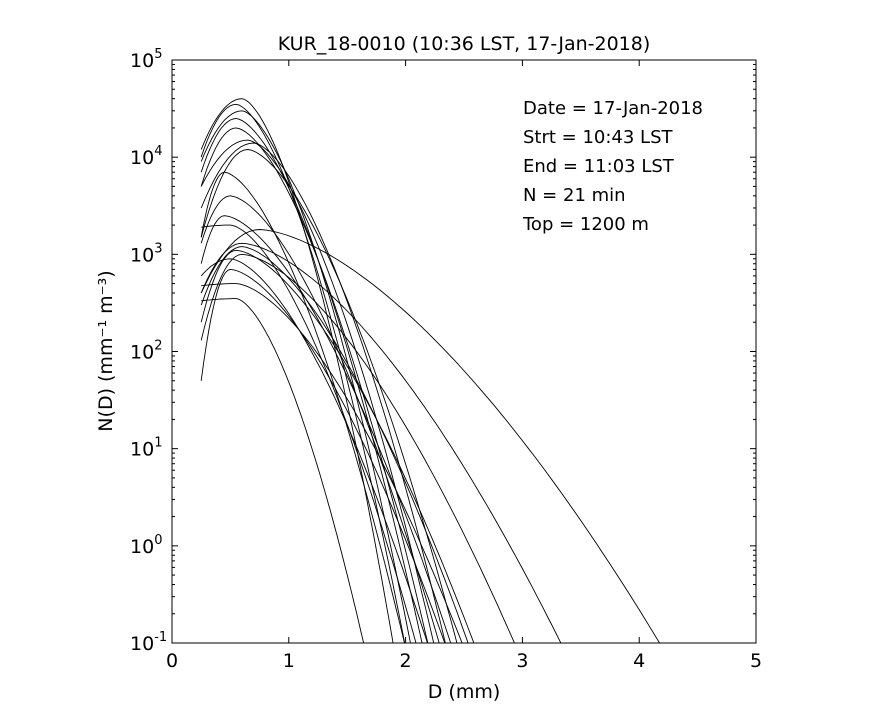 Image resolution: width=875 pixels, height=723 pixels. I want to click on y-tick-label: 10³, so click(146, 253).